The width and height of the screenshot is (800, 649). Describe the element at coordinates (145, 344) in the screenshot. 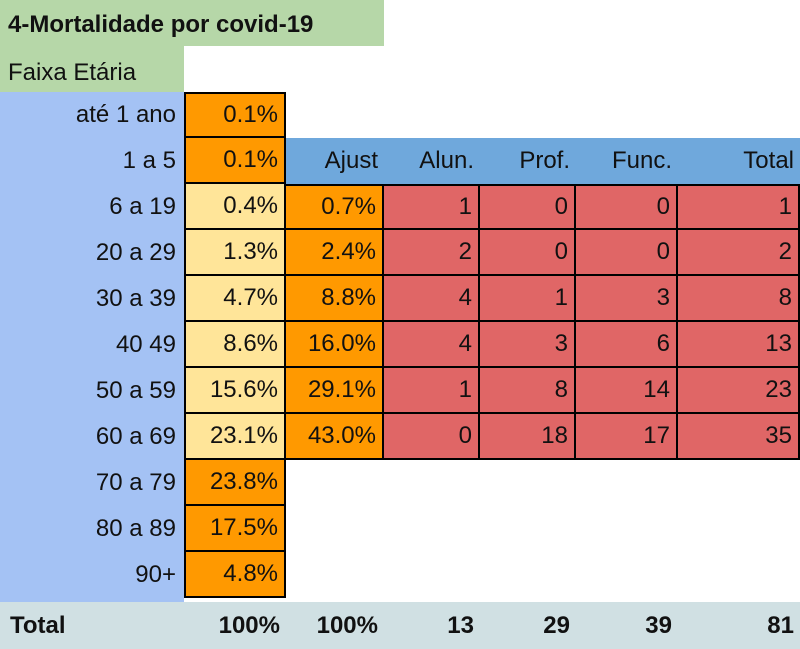

I see `age-label: 40 49` at that location.